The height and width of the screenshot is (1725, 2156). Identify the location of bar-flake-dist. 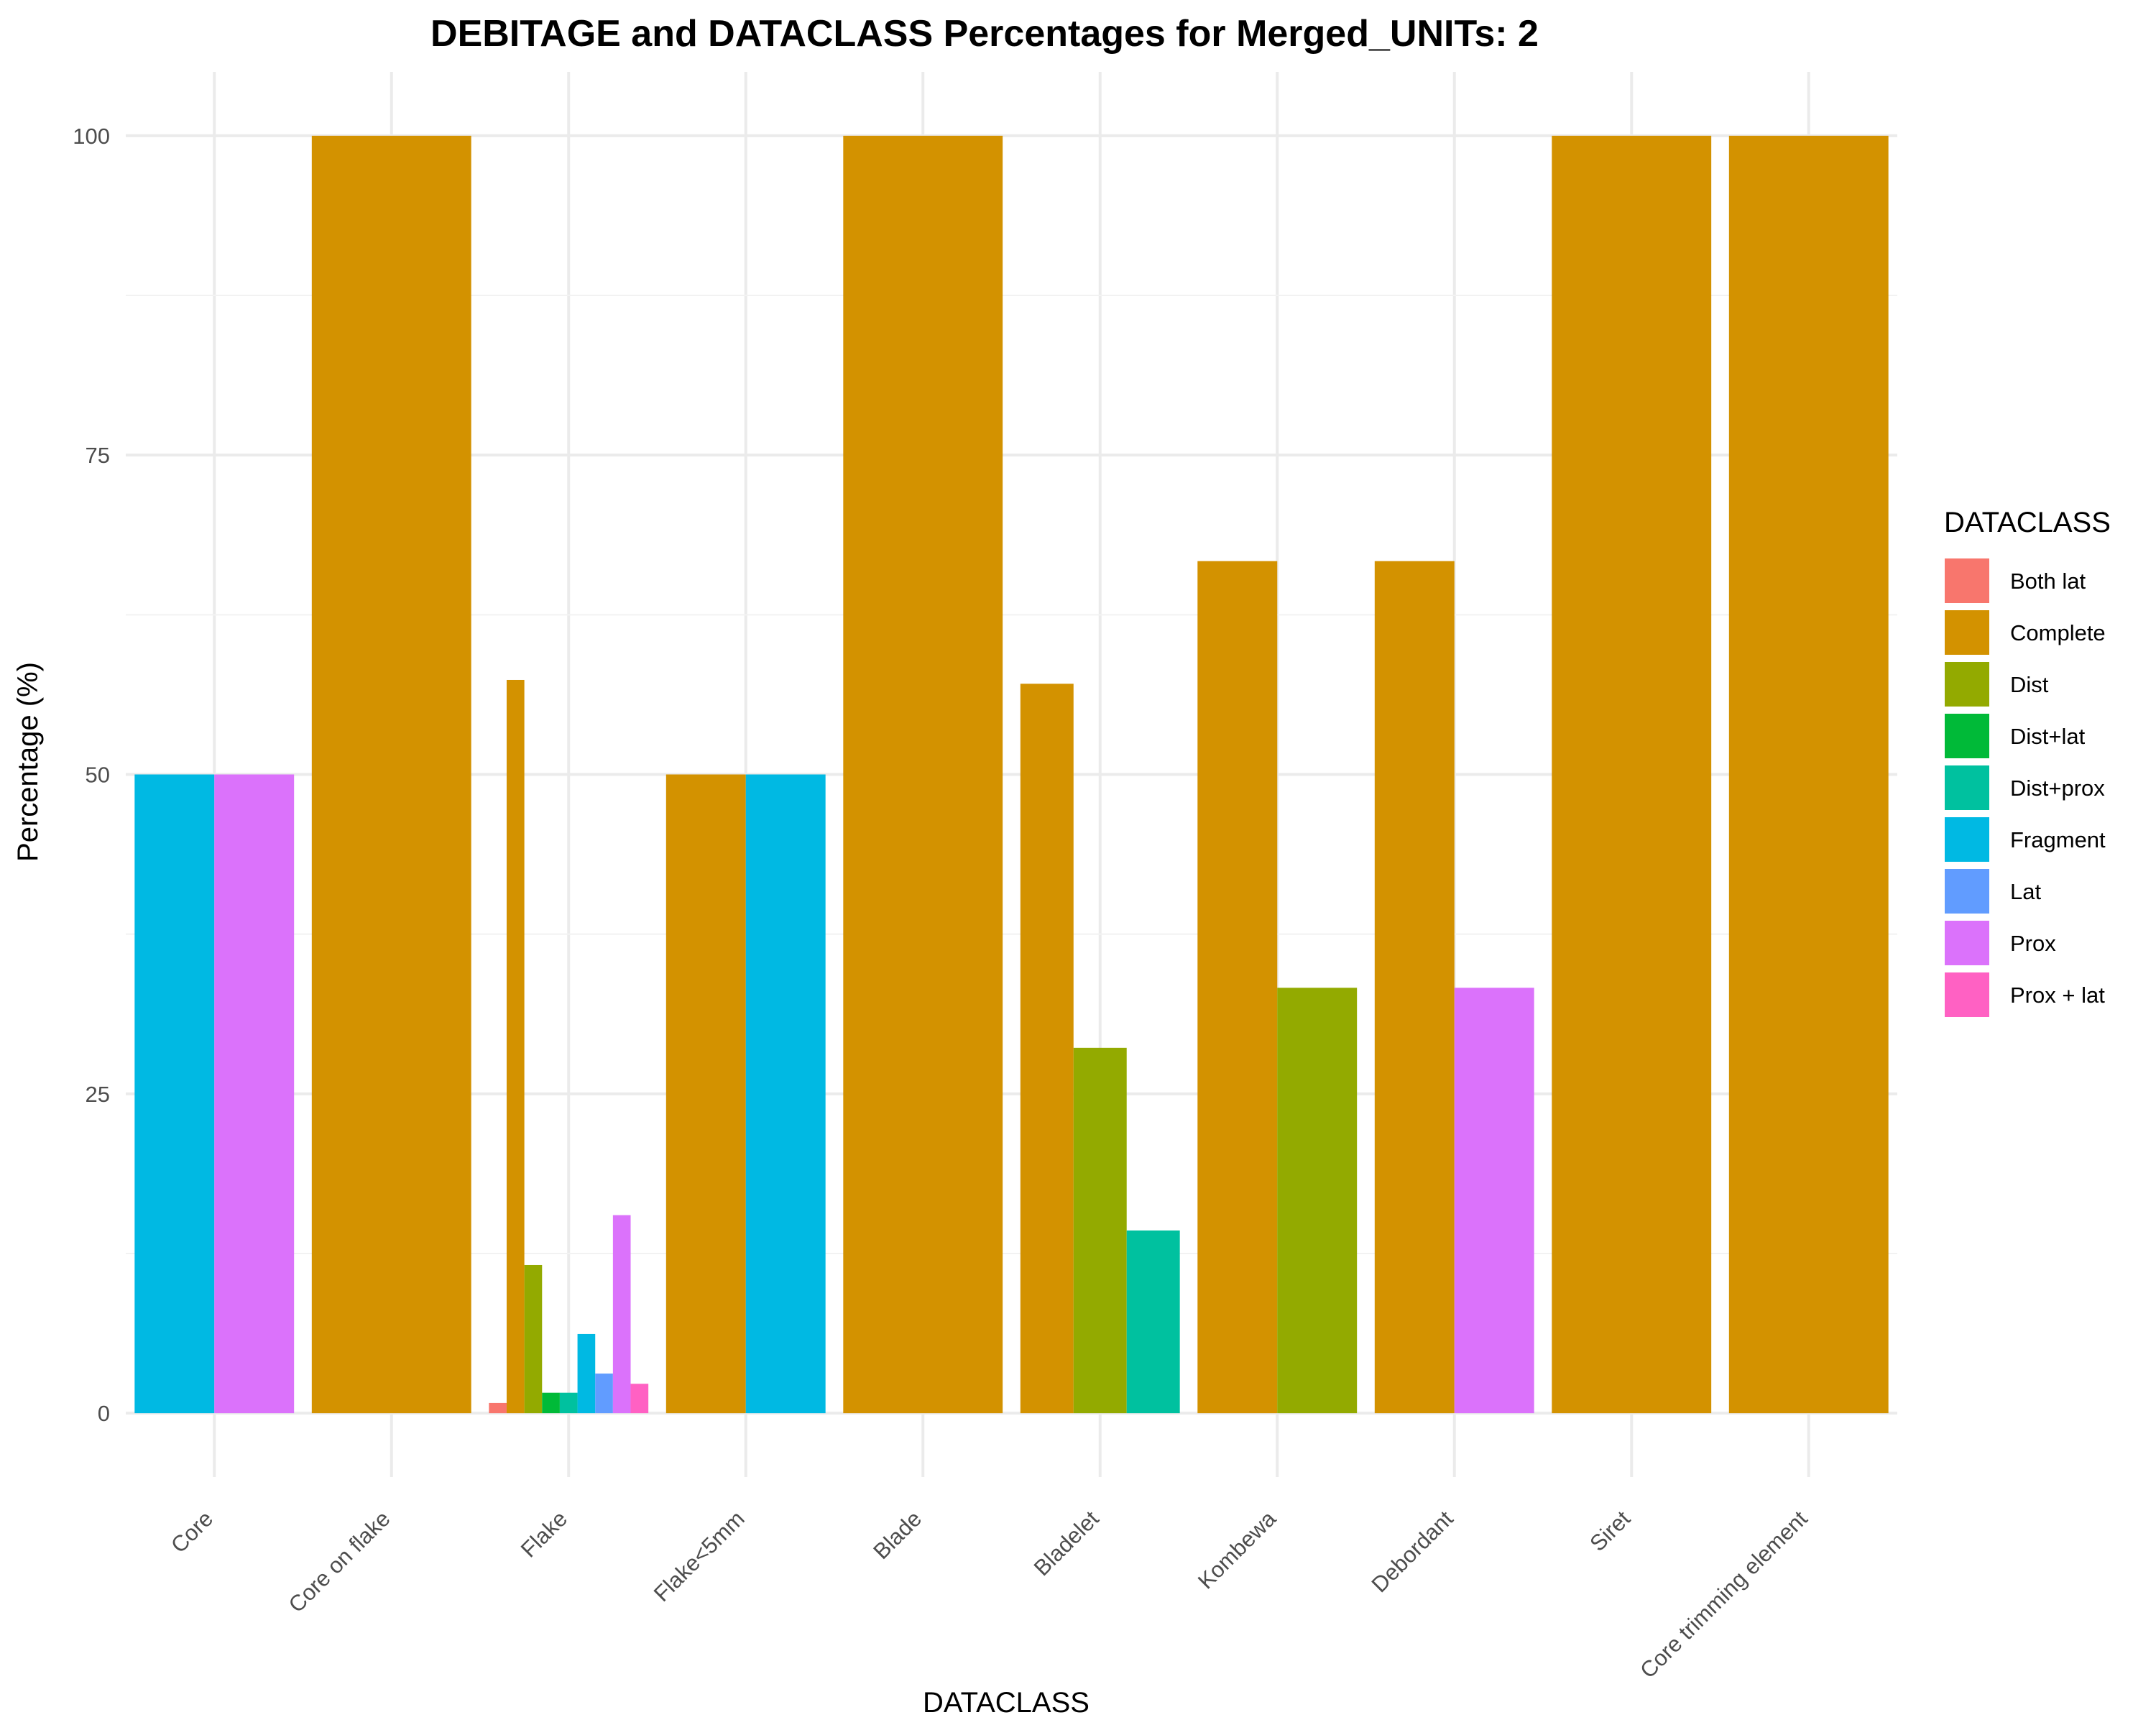
(533, 1339).